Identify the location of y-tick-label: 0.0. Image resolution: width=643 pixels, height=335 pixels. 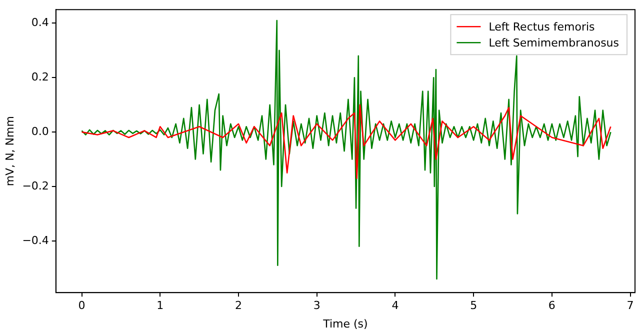
(40, 131).